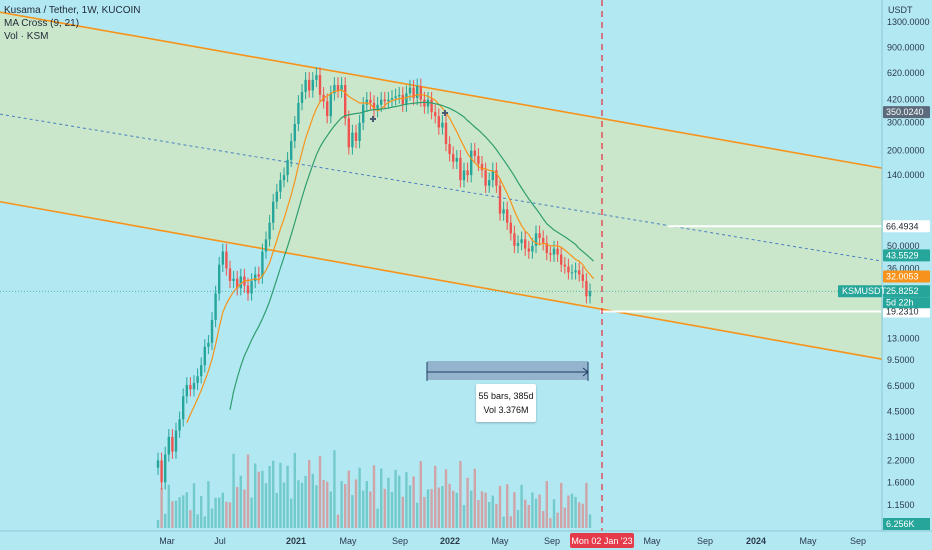 The image size is (932, 550). Describe the element at coordinates (42, 23) in the screenshot. I see `ma-cross-label: MA Cross (9, 21)` at that location.